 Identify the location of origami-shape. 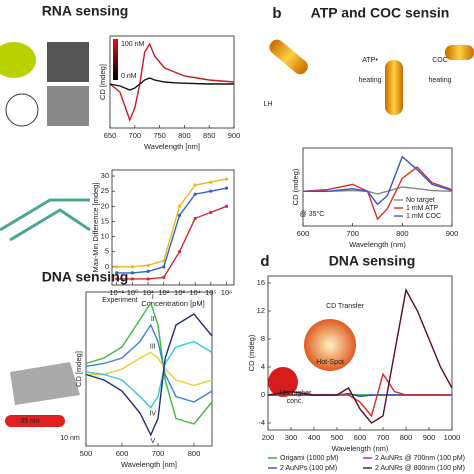
(18, 60).